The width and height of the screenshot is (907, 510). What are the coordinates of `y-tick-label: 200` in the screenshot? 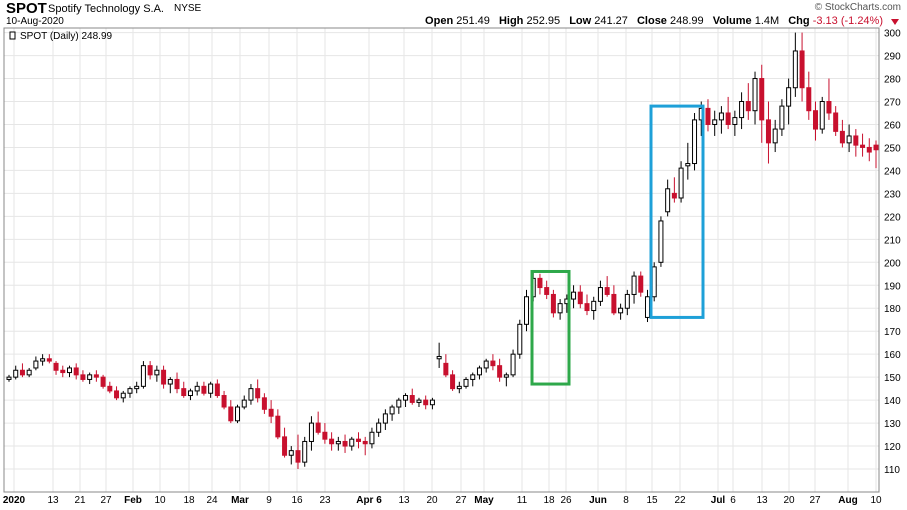 It's located at (892, 263).